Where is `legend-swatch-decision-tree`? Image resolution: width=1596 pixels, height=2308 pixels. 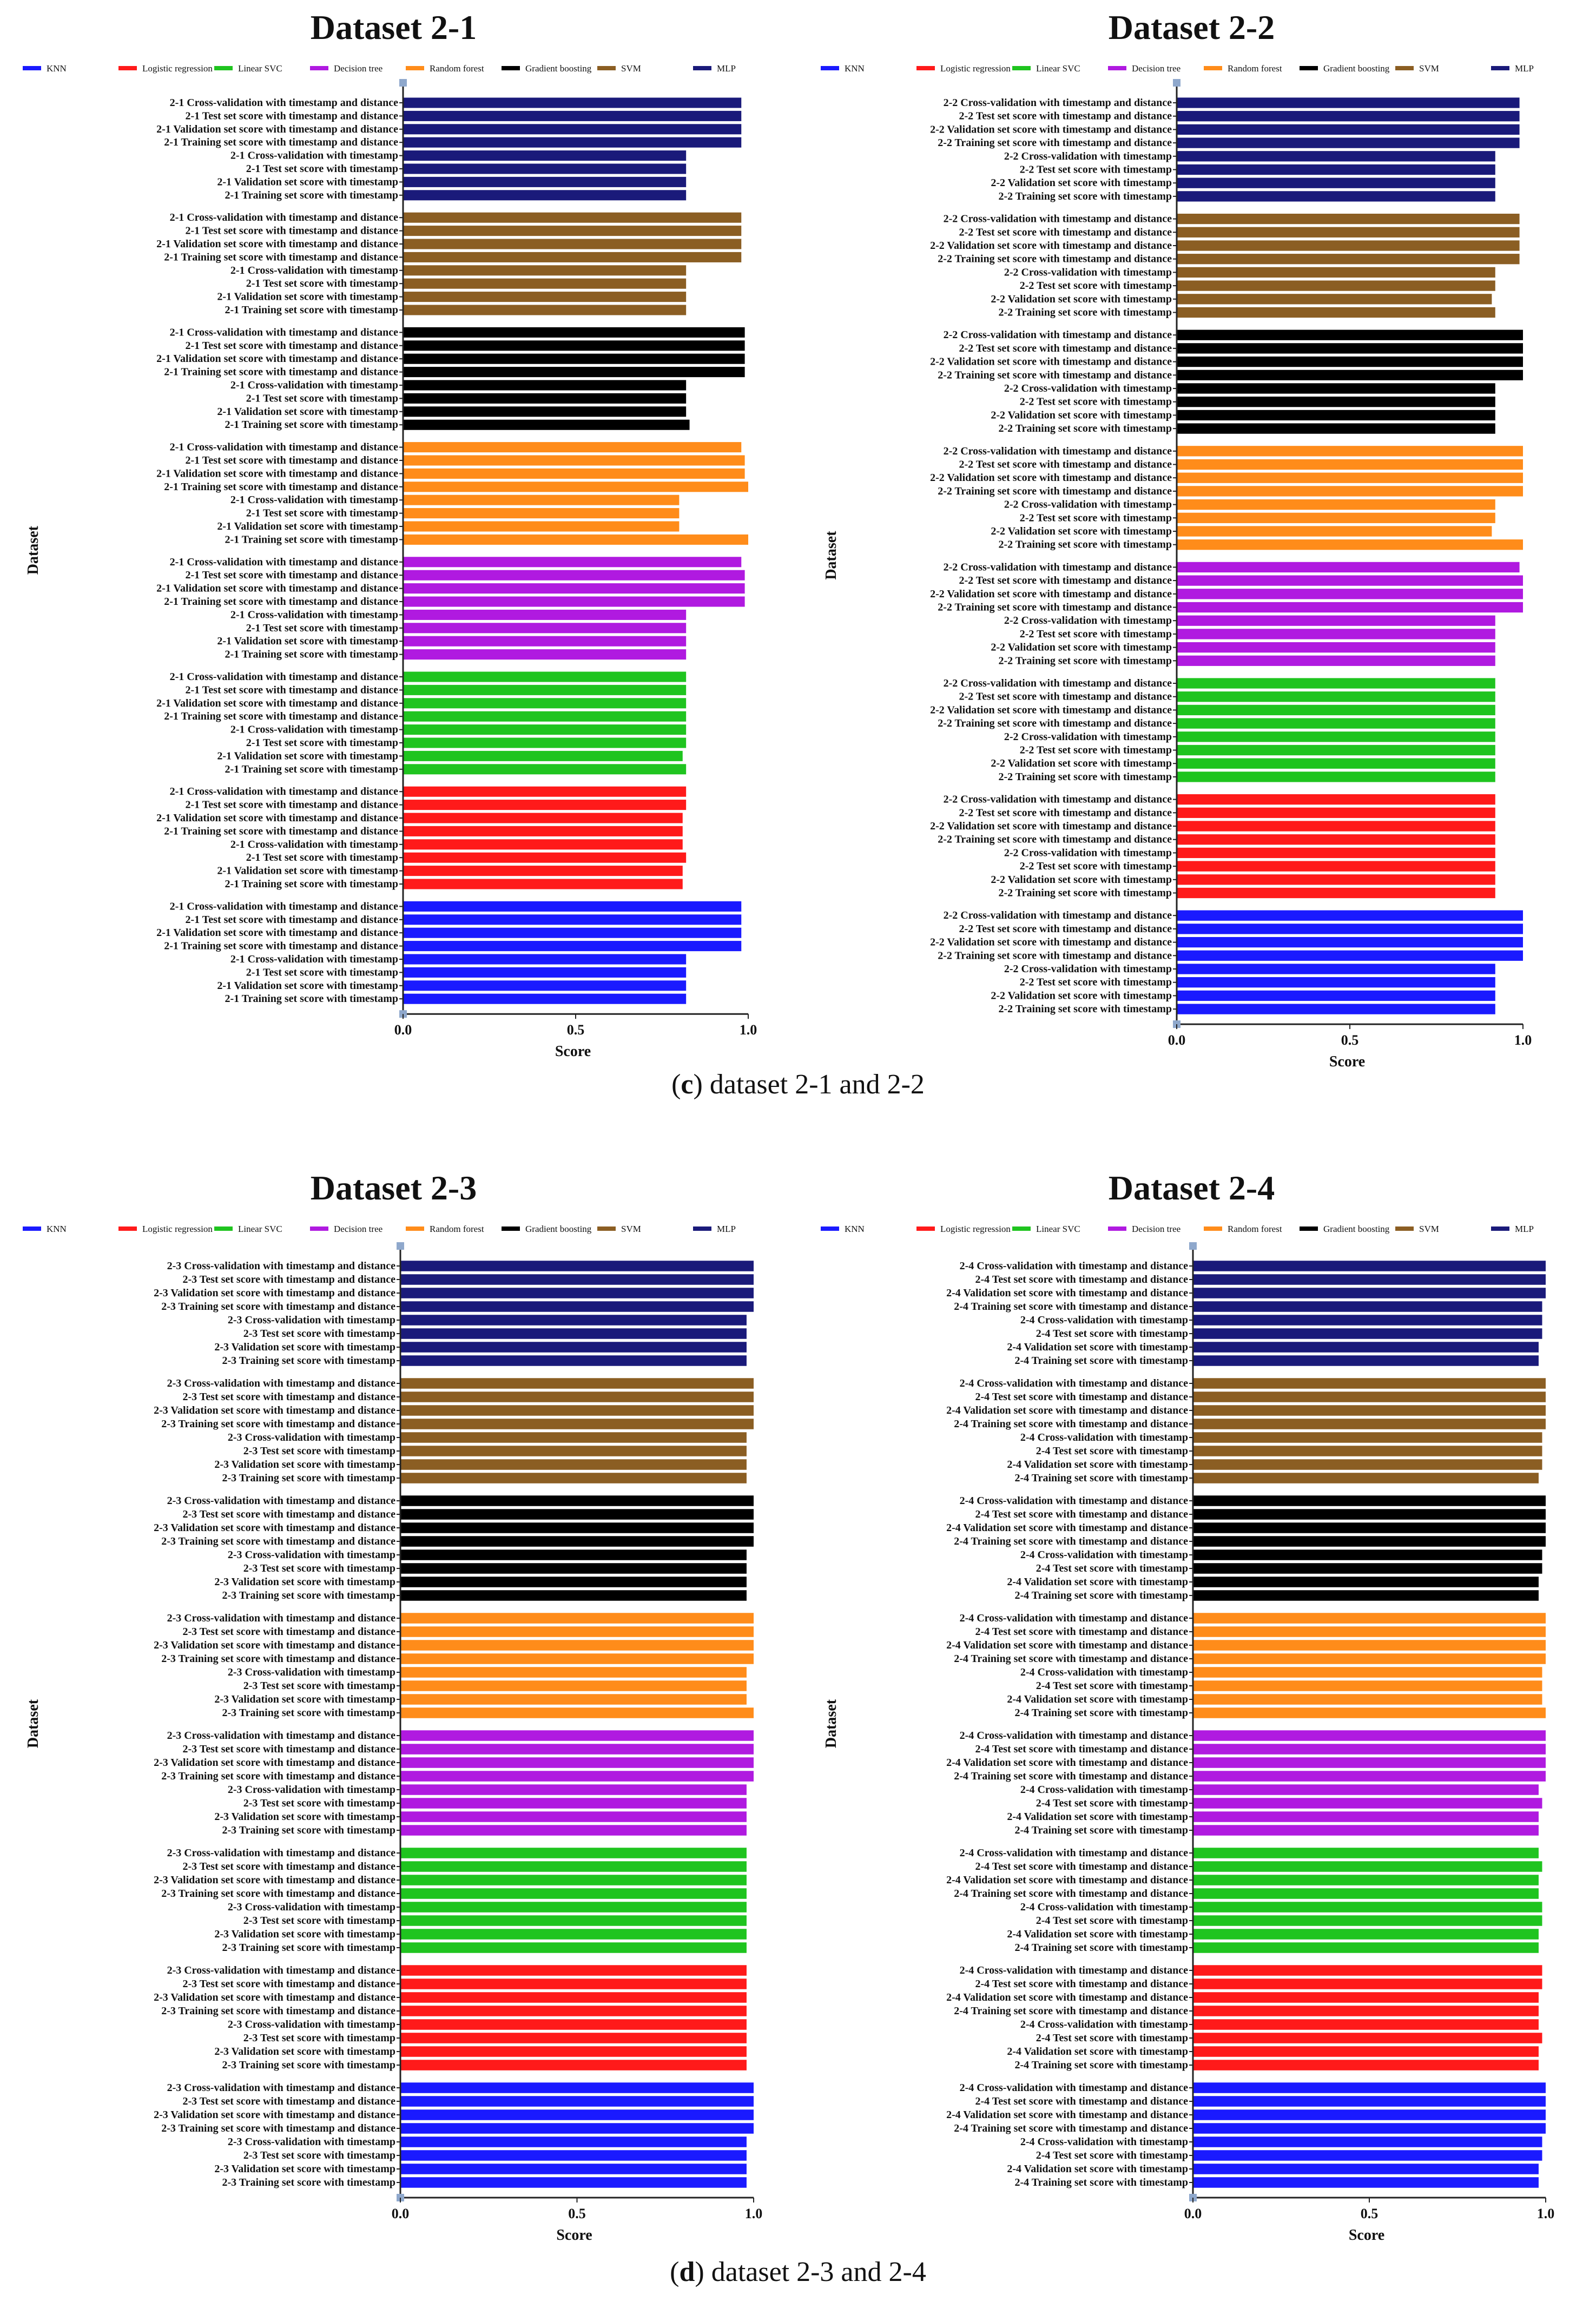 legend-swatch-decision-tree is located at coordinates (319, 68).